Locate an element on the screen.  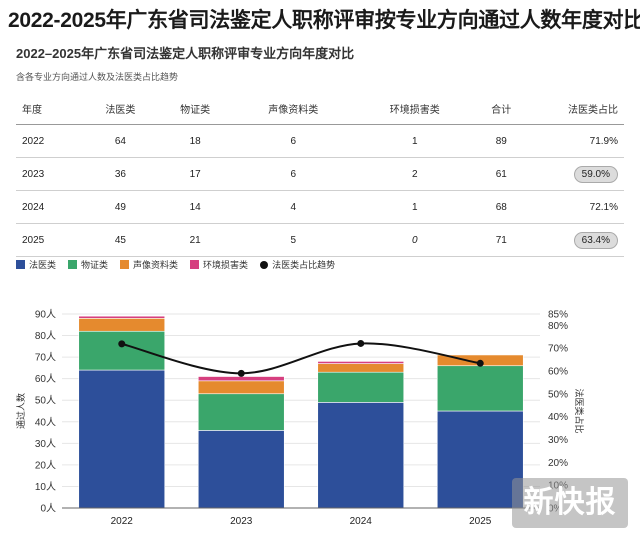
y-tick-label-right: 30% is located at coordinates (558, 440).